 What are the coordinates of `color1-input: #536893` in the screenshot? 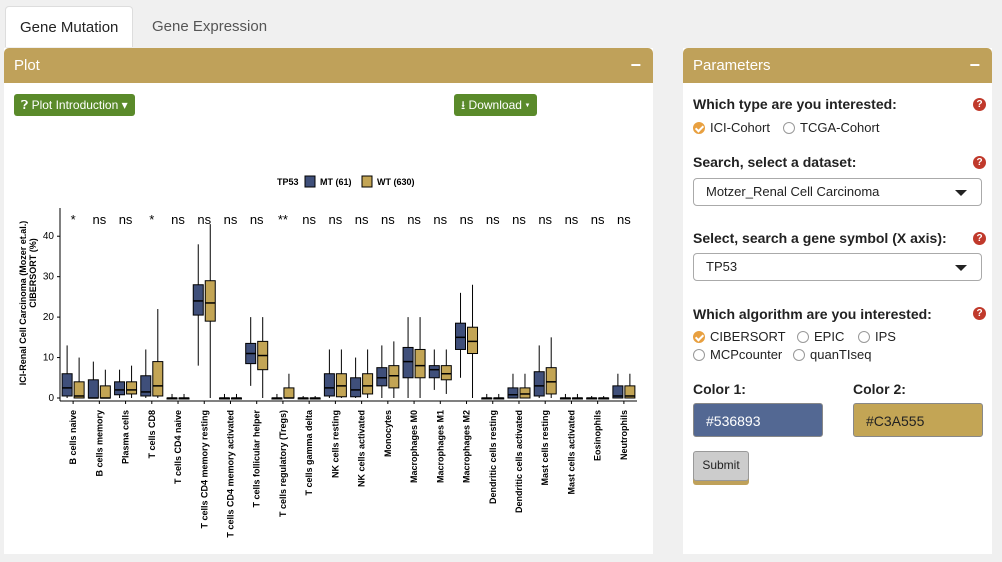 It's located at (758, 420).